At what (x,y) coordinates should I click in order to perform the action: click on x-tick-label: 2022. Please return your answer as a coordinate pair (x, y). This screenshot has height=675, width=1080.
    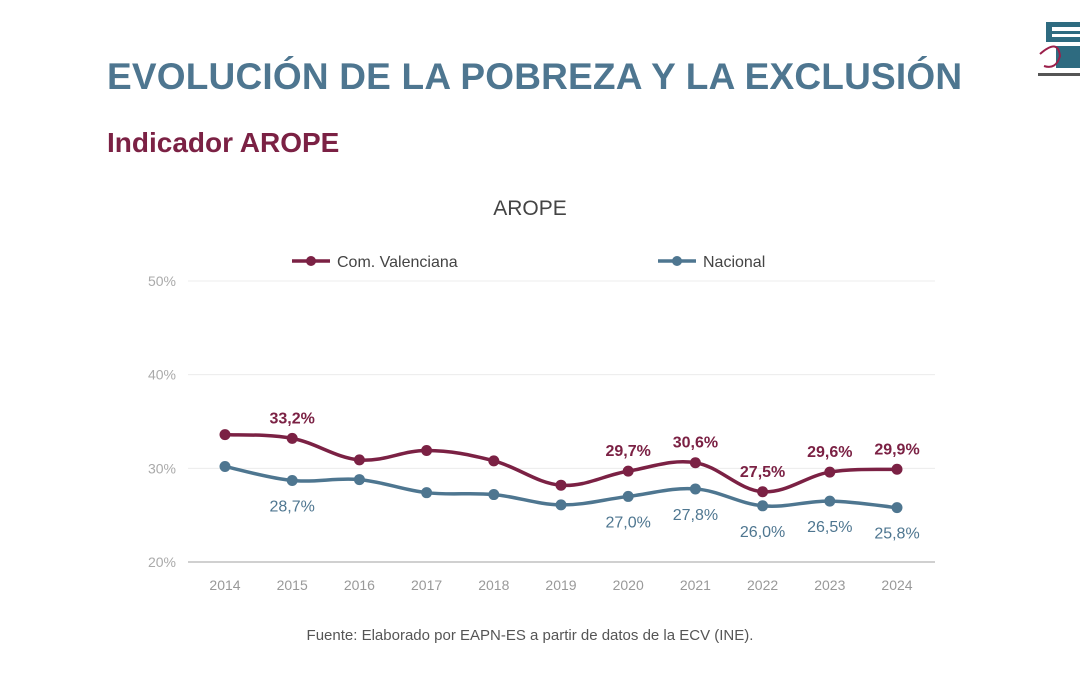
    Looking at the image, I should click on (762, 585).